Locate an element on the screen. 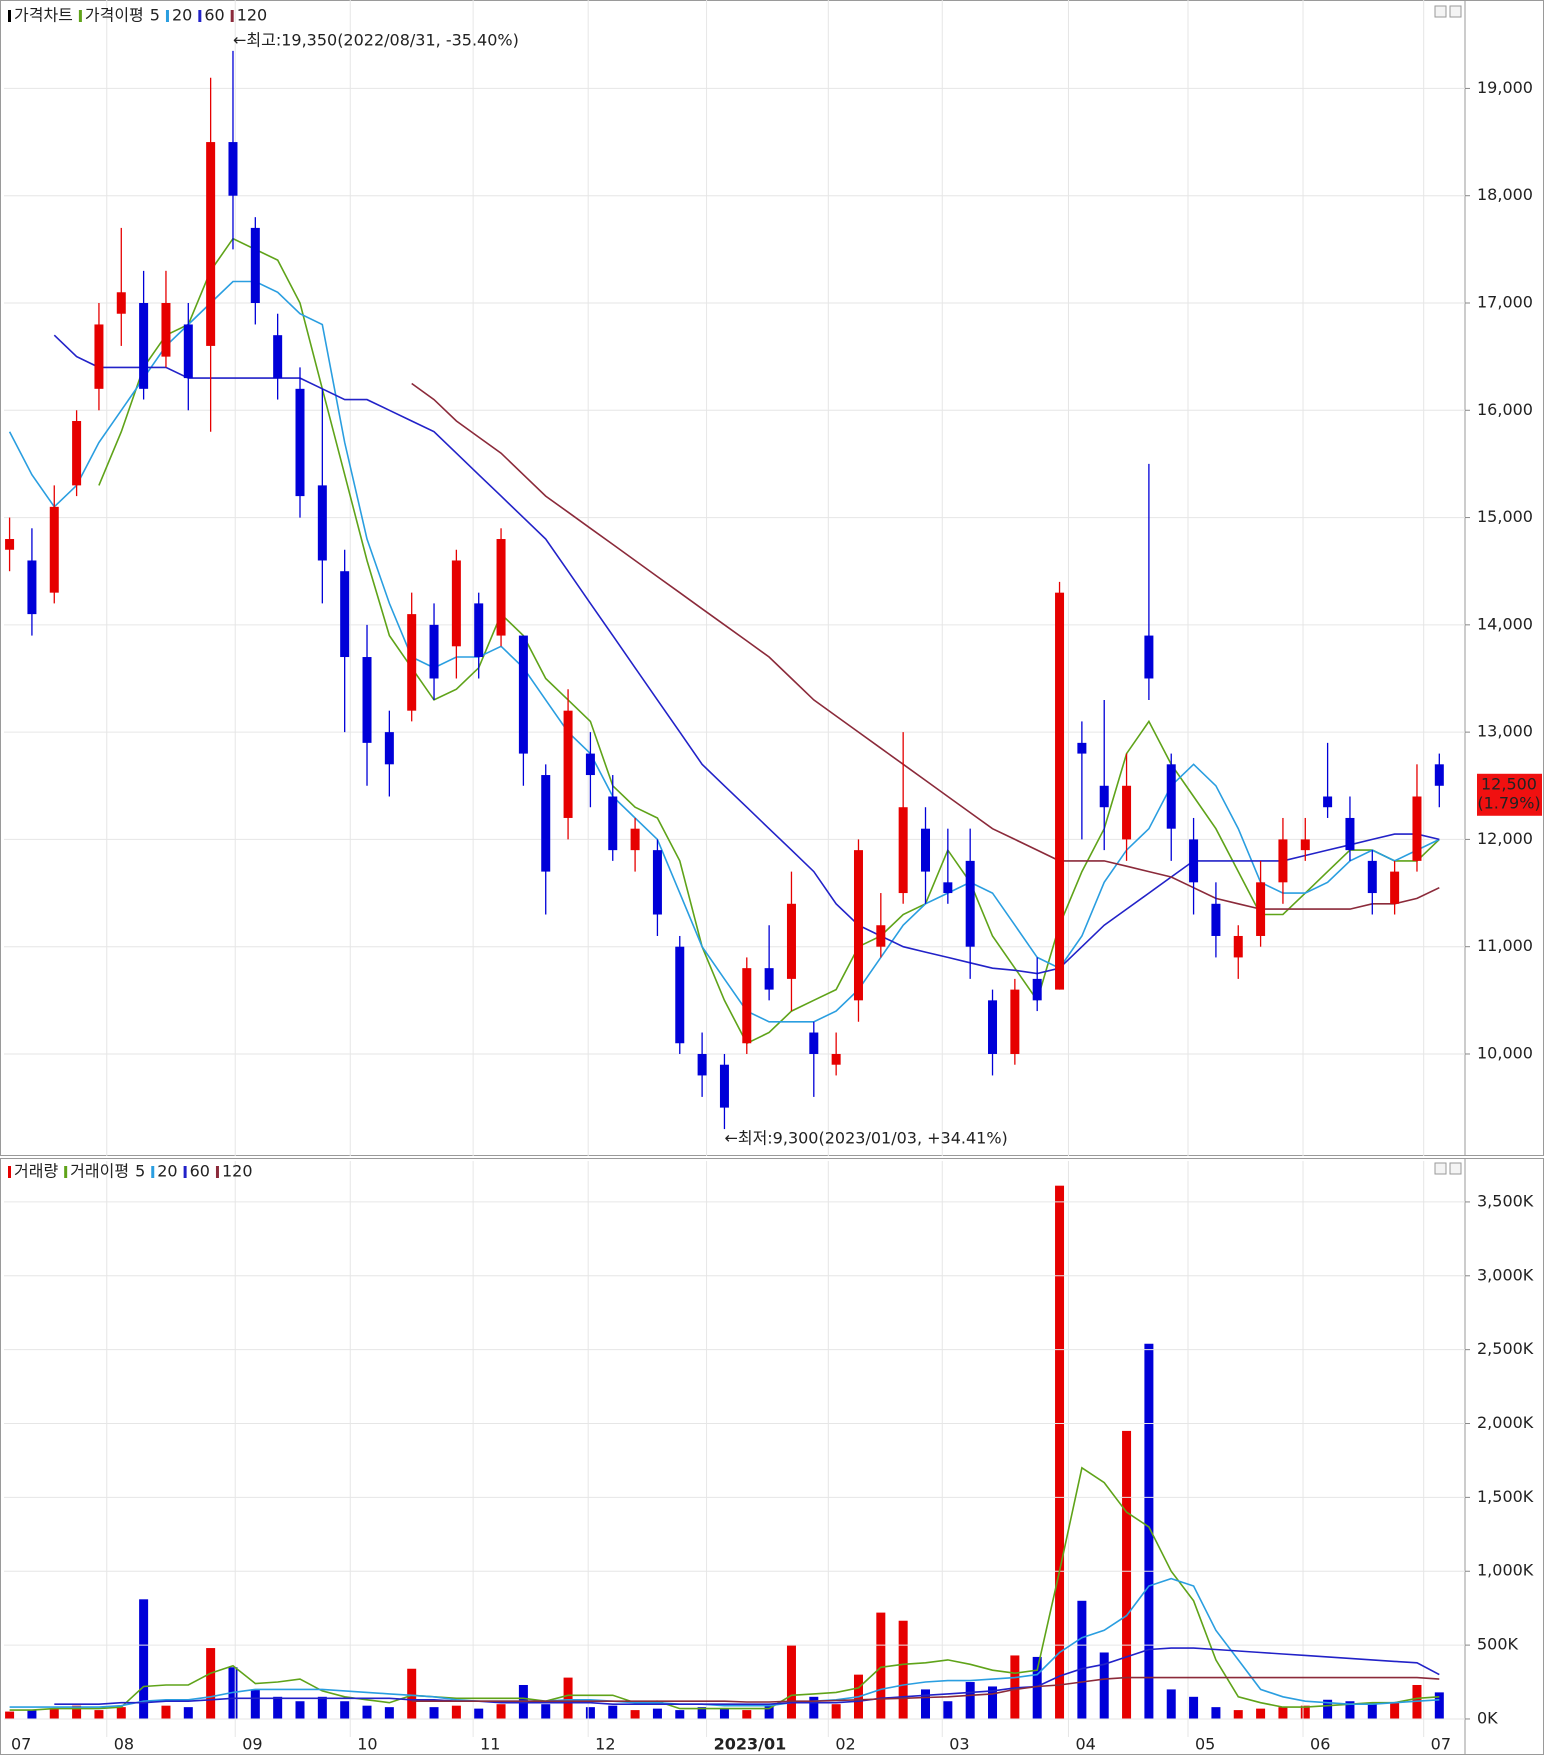  y-tick-label: 19,000 is located at coordinates (1505, 87).